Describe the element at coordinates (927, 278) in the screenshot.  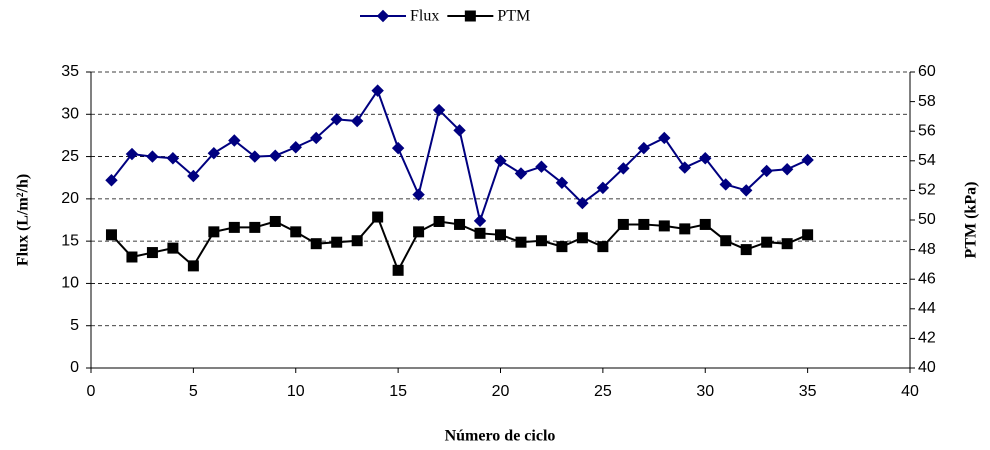
I see `y2-tick-label: 46` at that location.